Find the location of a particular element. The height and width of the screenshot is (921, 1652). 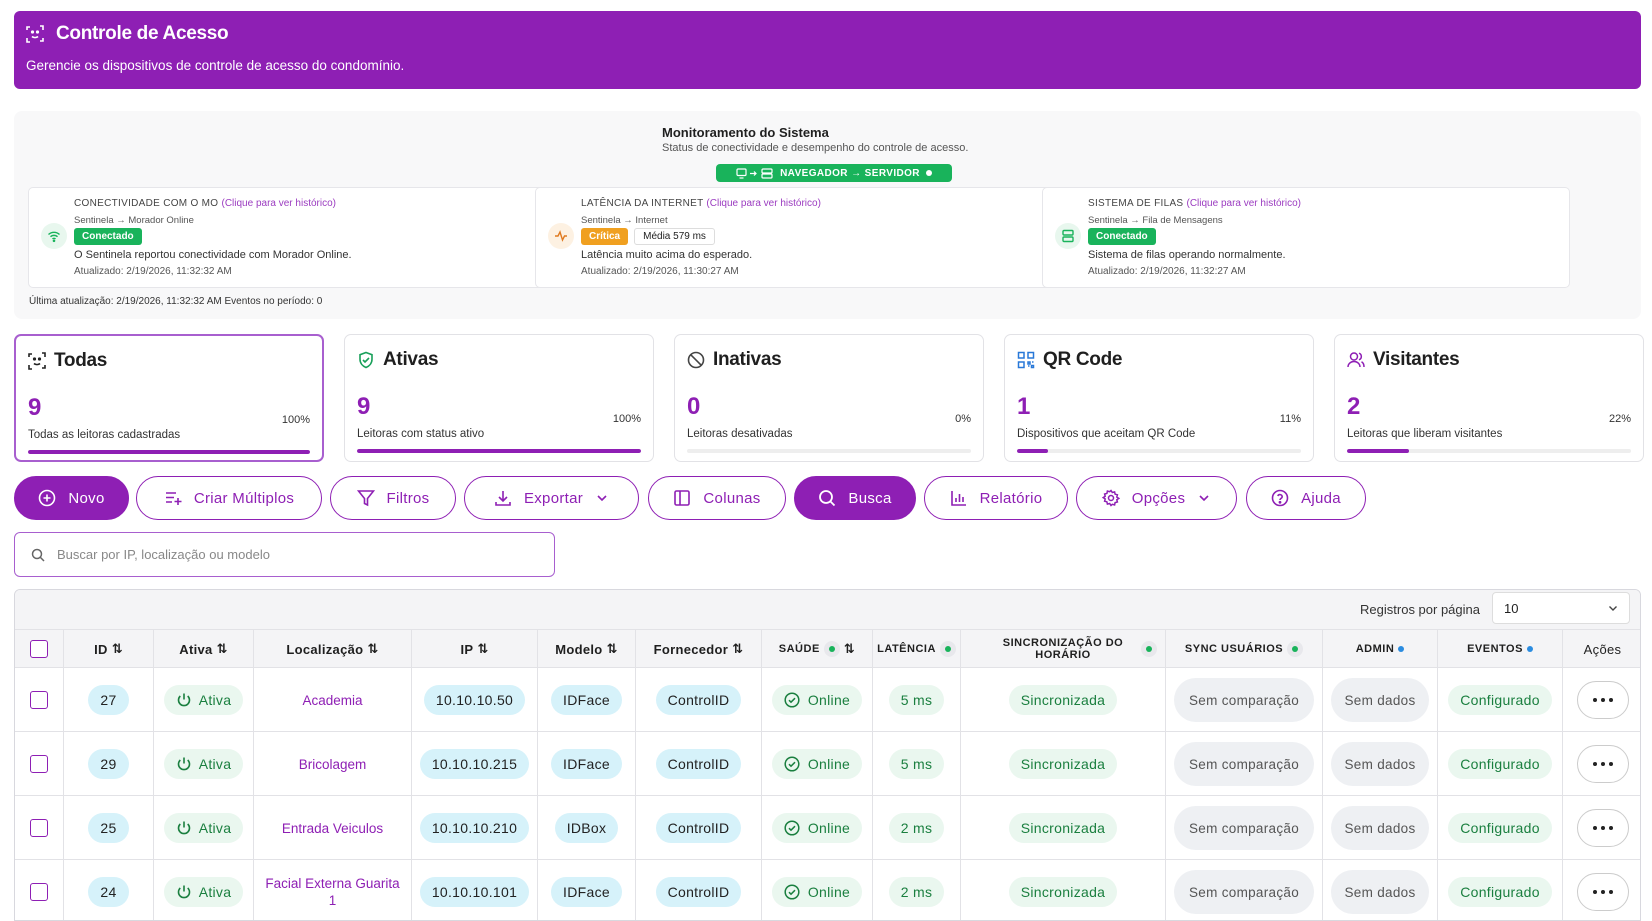

download-icon is located at coordinates (503, 498).